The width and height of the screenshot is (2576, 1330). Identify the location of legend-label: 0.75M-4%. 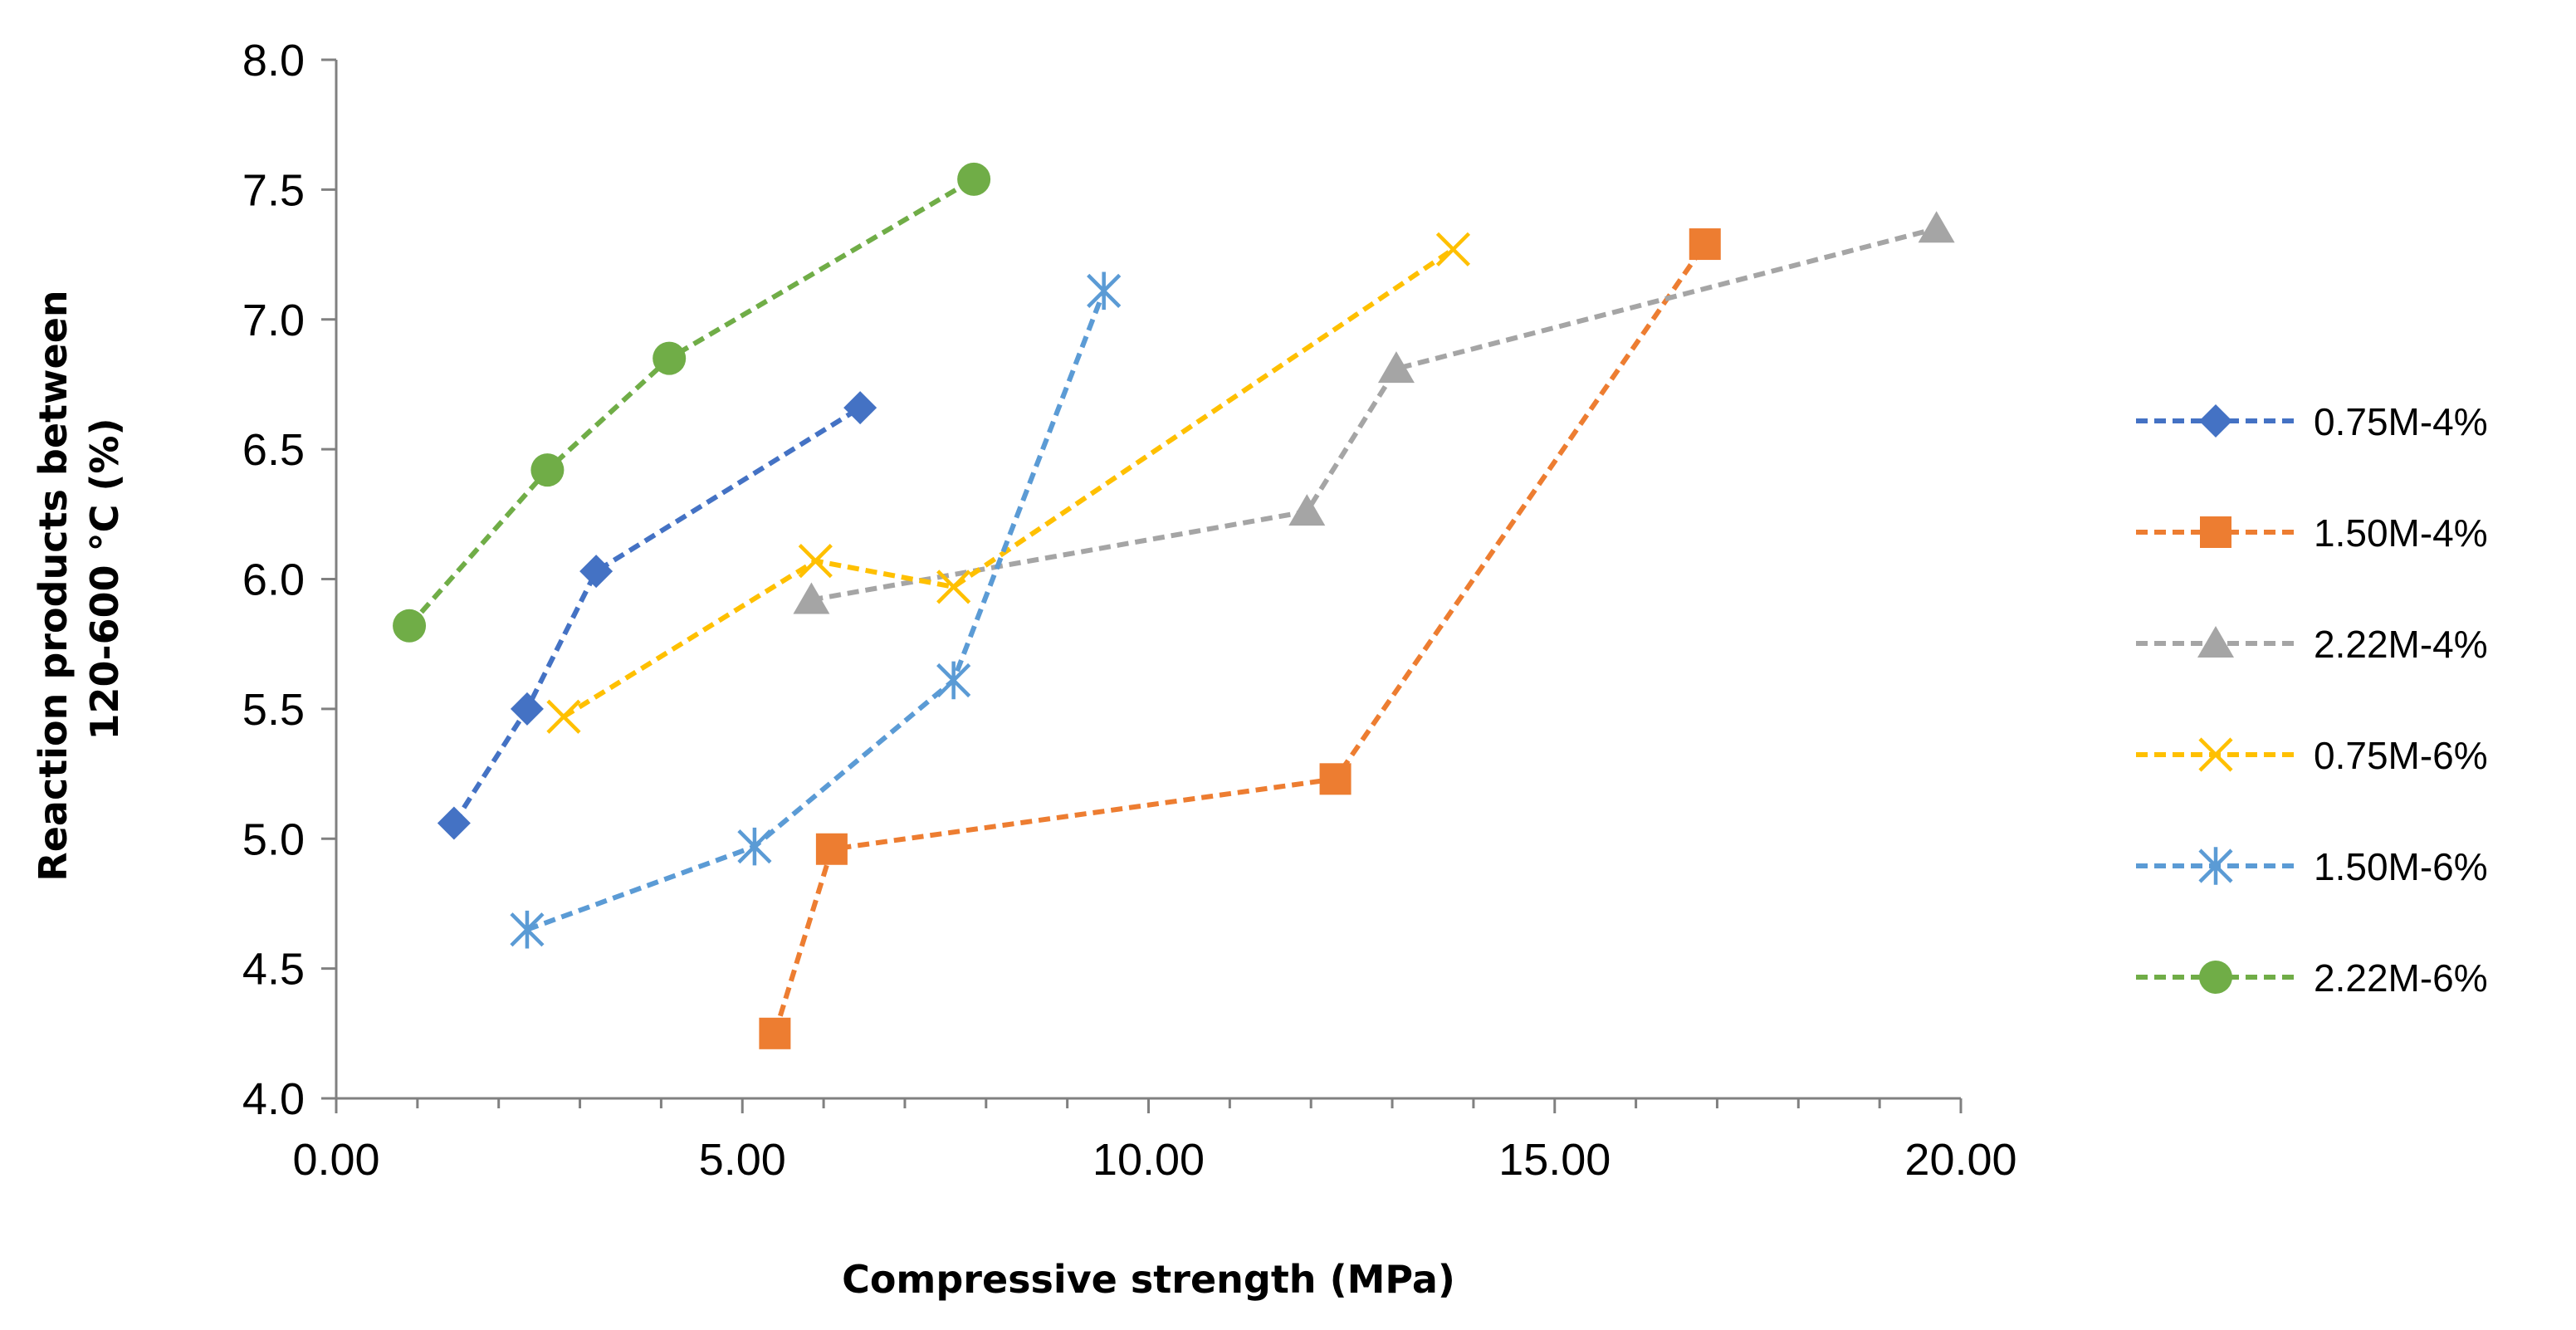
(2401, 422).